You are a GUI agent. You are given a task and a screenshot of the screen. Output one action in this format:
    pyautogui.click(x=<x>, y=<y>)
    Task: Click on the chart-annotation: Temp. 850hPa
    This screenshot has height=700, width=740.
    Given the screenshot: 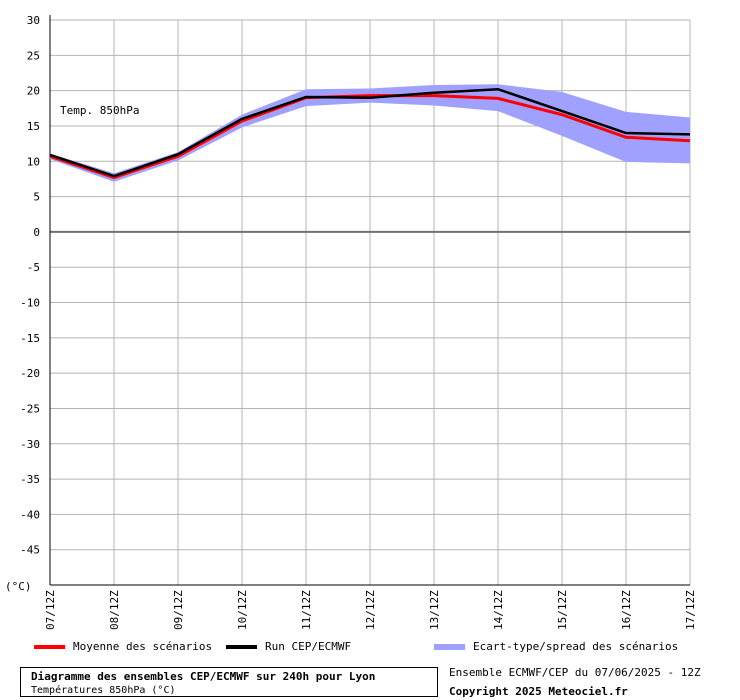 What is the action you would take?
    pyautogui.click(x=99, y=110)
    